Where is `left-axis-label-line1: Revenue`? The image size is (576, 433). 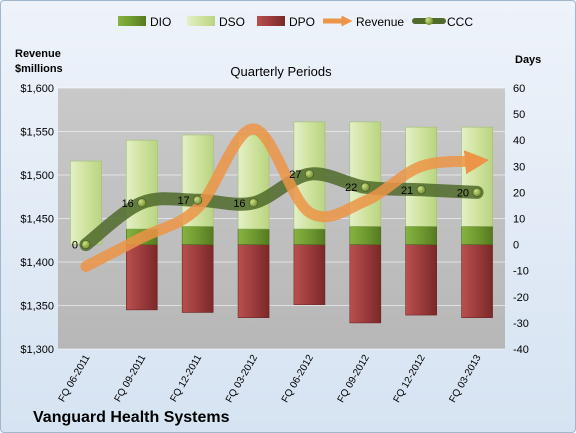
left-axis-label-line1: Revenue is located at coordinates (38, 54).